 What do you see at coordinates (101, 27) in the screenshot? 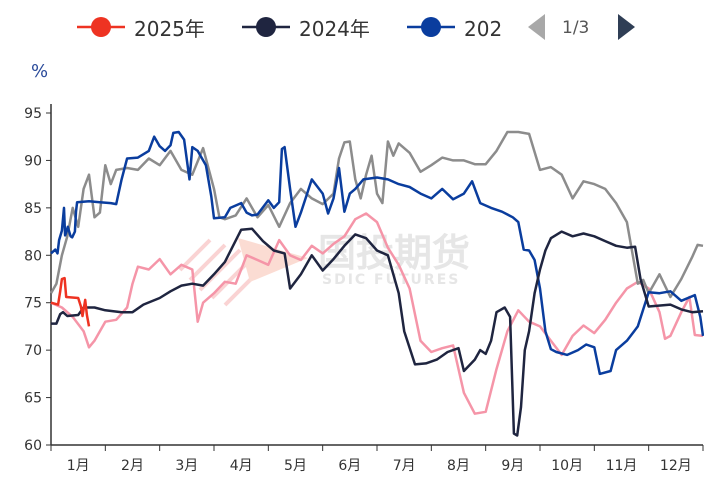
I see `legend-marker-2025` at bounding box center [101, 27].